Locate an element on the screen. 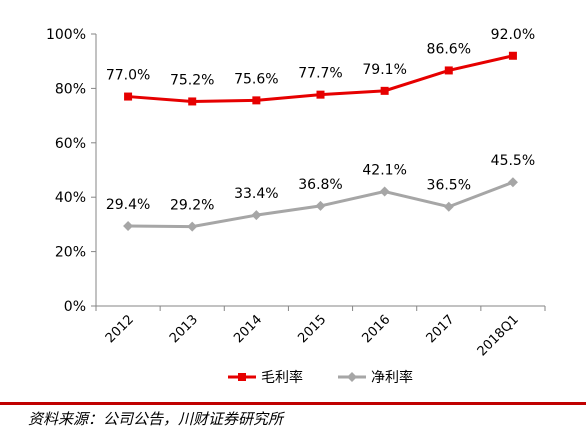  legend-label: 净利率 is located at coordinates (392, 377).